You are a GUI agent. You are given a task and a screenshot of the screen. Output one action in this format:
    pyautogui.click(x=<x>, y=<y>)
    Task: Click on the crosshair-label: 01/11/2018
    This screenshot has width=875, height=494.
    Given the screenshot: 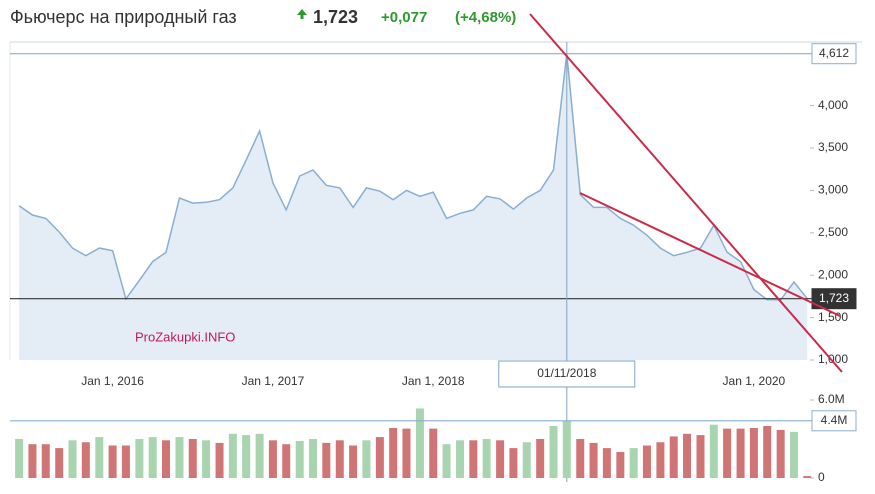 What is the action you would take?
    pyautogui.click(x=566, y=373)
    